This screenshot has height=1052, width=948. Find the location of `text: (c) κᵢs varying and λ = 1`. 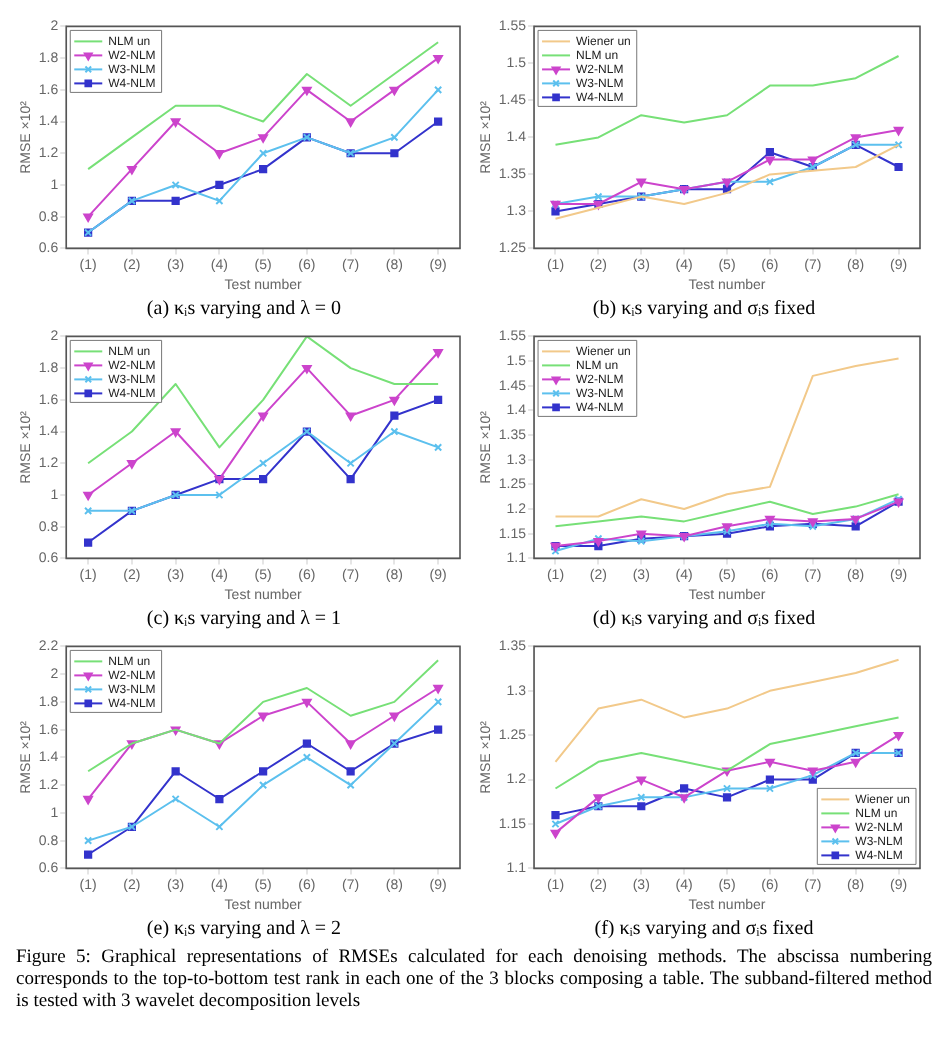

text: (c) κᵢs varying and λ = 1 is located at coordinates (244, 619).